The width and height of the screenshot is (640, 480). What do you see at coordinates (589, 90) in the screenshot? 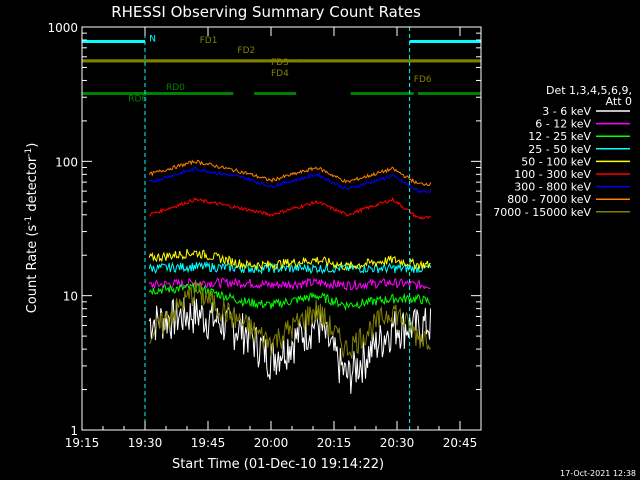
I see `legend-header-line1: Det 1,3,4,5,6,9,` at bounding box center [589, 90].